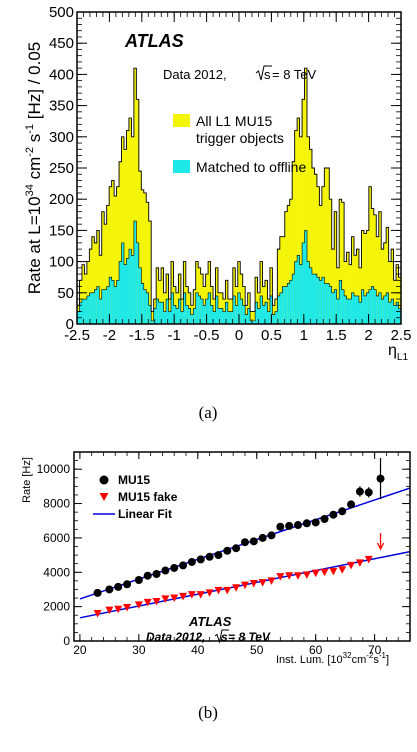  What do you see at coordinates (56, 572) in the screenshot?
I see `ytick-label: 4000` at bounding box center [56, 572].